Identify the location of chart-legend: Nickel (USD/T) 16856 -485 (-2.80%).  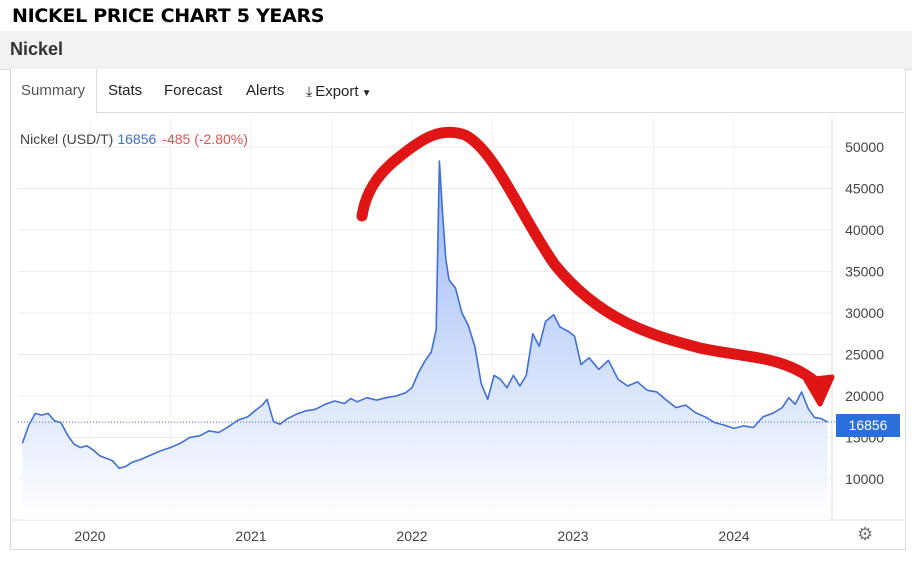
(134, 139).